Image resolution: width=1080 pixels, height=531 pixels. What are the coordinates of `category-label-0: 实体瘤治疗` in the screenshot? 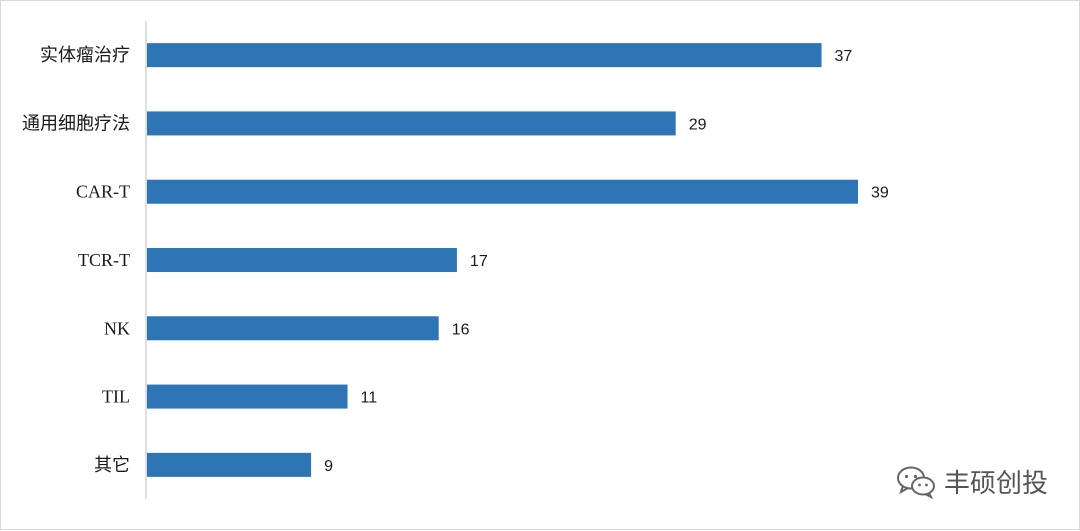 It's located at (85, 55).